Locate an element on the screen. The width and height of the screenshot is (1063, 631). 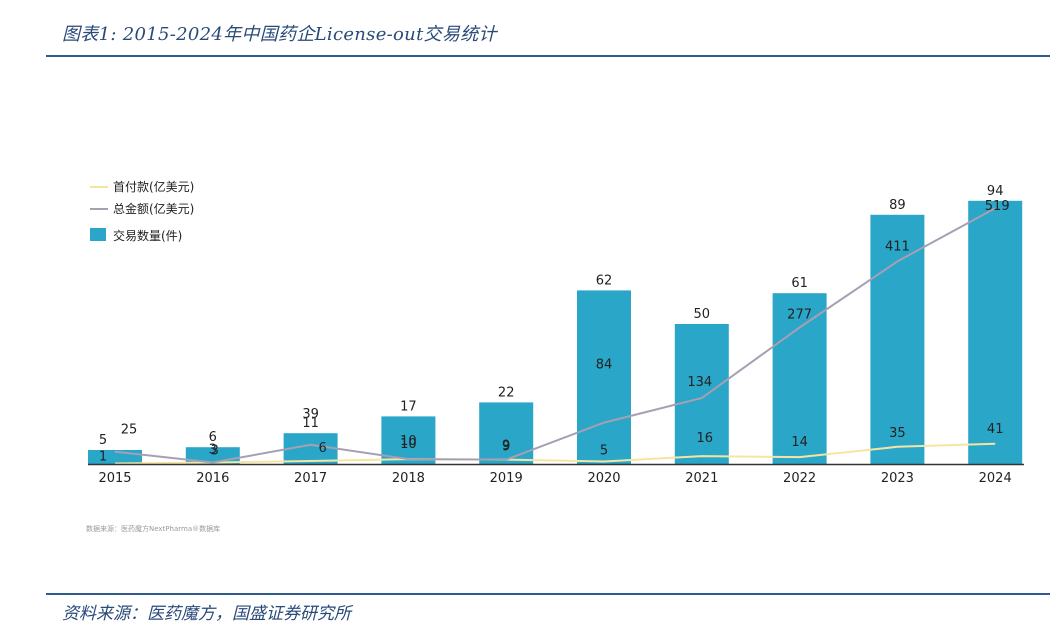
upfront-label-2016: 3 is located at coordinates (215, 451).